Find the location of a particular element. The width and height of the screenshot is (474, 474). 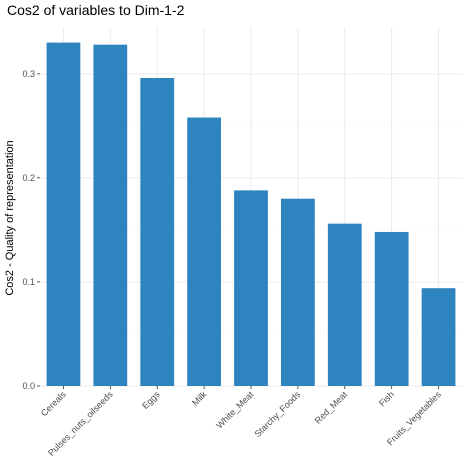

bar-cereals is located at coordinates (63, 214).